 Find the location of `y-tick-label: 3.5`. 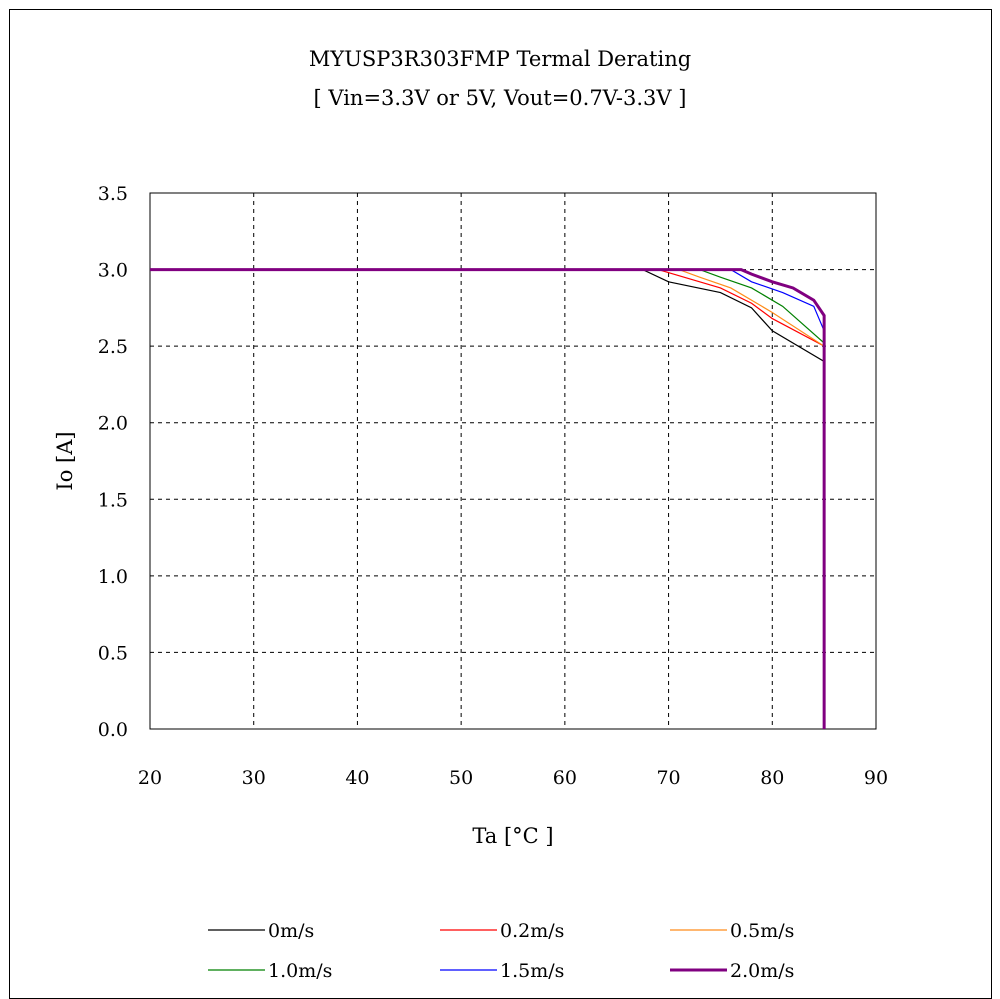

y-tick-label: 3.5 is located at coordinates (113, 194).